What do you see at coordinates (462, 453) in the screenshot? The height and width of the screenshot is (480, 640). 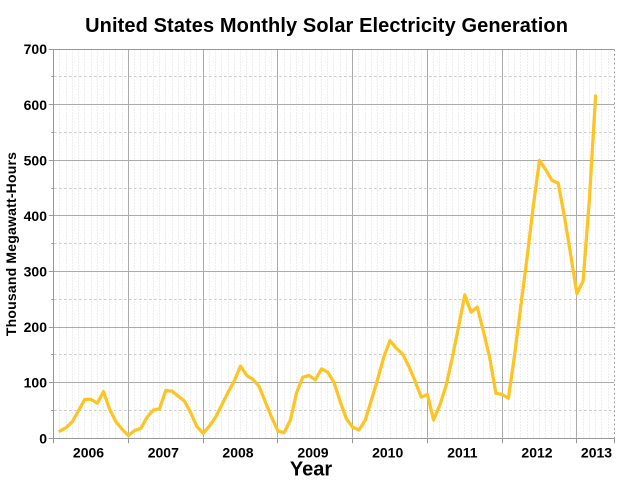 I see `svg-text: 2011` at bounding box center [462, 453].